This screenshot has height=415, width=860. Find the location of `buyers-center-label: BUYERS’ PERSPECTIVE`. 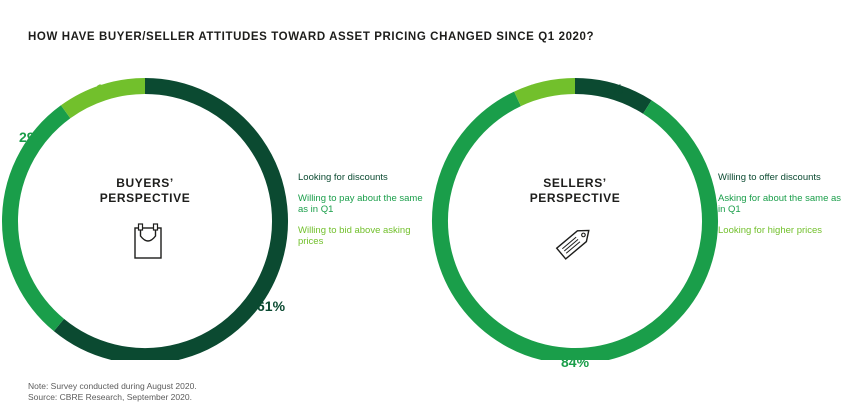

buyers-center-label: BUYERS’ PERSPECTIVE is located at coordinates (145, 191).